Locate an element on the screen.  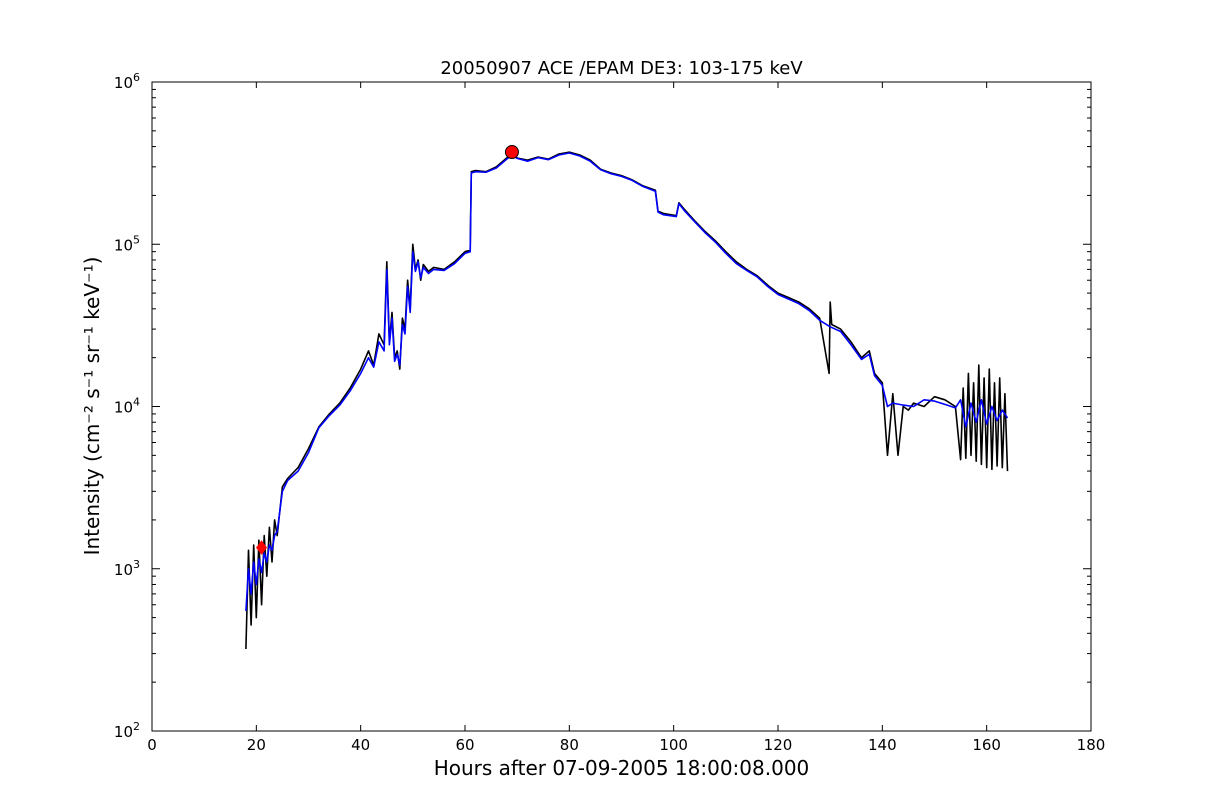
x-tick-label: 120 is located at coordinates (778, 745).